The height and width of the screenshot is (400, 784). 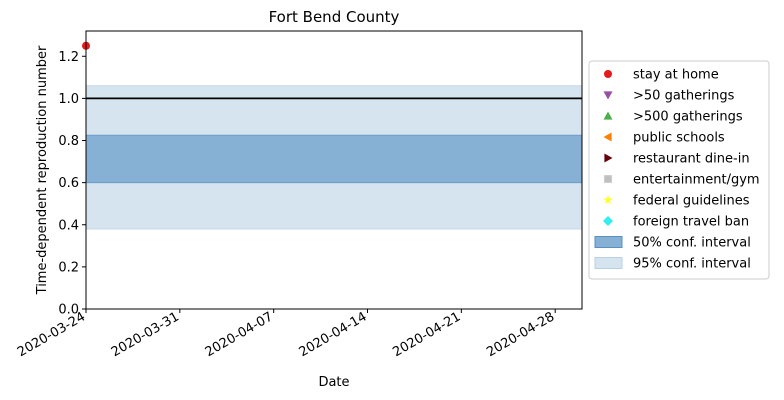 I want to click on band-50-ci, so click(x=334, y=159).